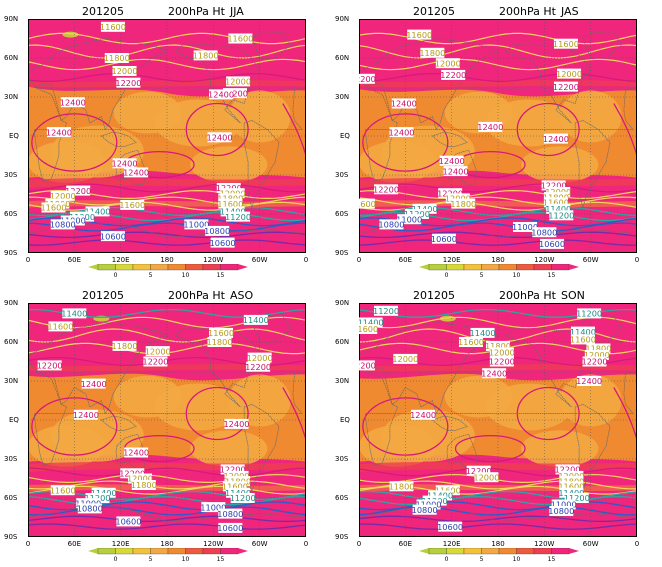  Describe the element at coordinates (552, 275) in the screenshot. I see `colorbar-tick: 15` at that location.